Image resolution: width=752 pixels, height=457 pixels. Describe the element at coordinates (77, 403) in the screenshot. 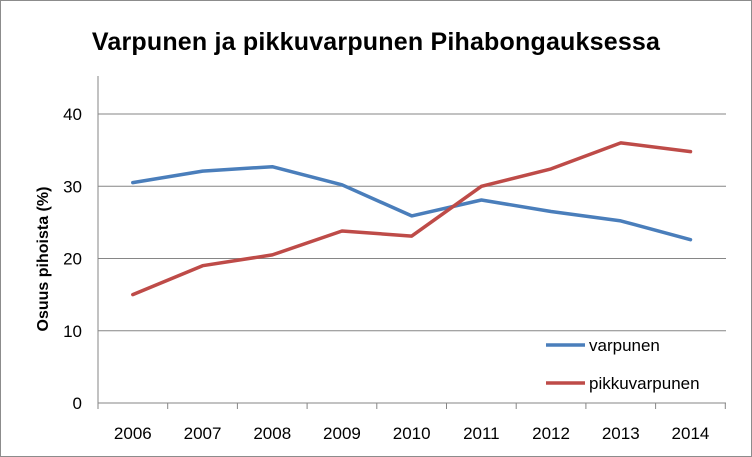

I see `y-tick-label: 0` at that location.